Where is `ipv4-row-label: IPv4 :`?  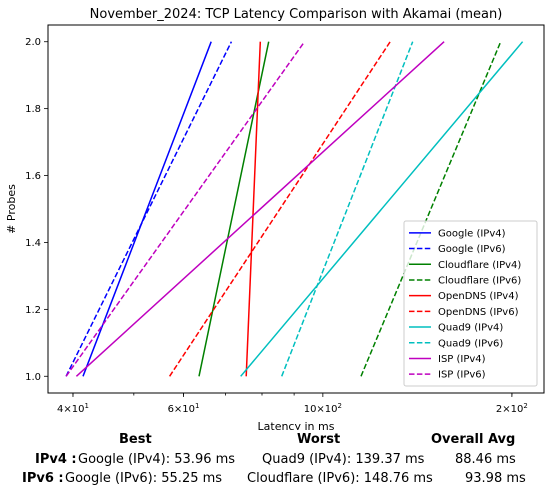 ipv4-row-label: IPv4 : is located at coordinates (56, 459).